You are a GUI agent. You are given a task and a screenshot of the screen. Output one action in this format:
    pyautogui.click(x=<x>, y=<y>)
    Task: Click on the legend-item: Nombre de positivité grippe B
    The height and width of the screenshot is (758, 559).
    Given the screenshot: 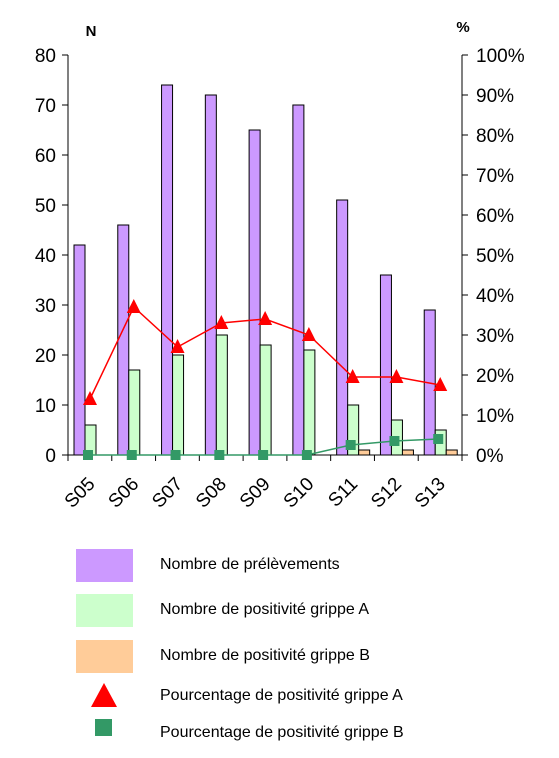 What is the action you would take?
    pyautogui.click(x=279, y=657)
    